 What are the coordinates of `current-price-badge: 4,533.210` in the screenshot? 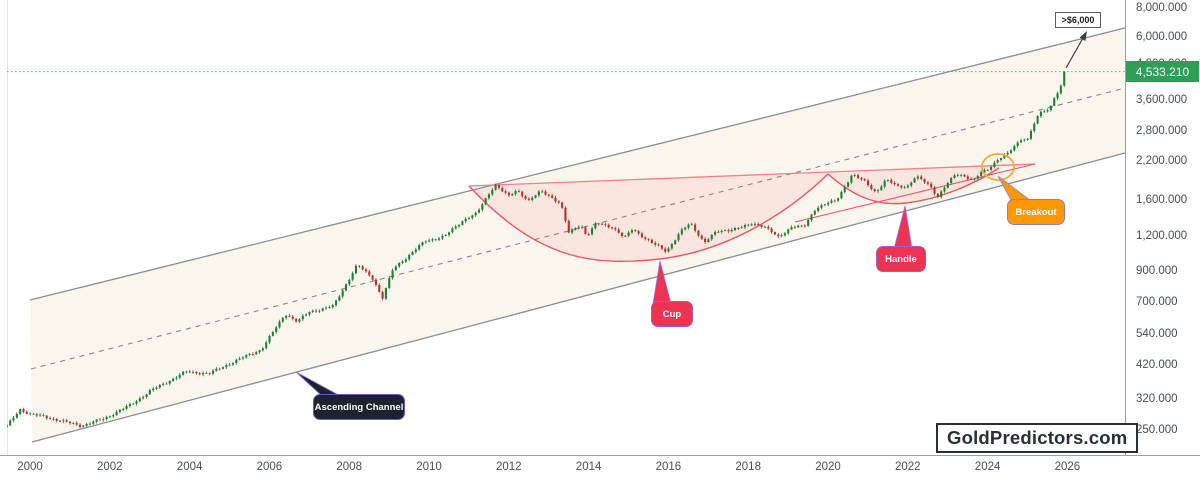 It's located at (1162, 72).